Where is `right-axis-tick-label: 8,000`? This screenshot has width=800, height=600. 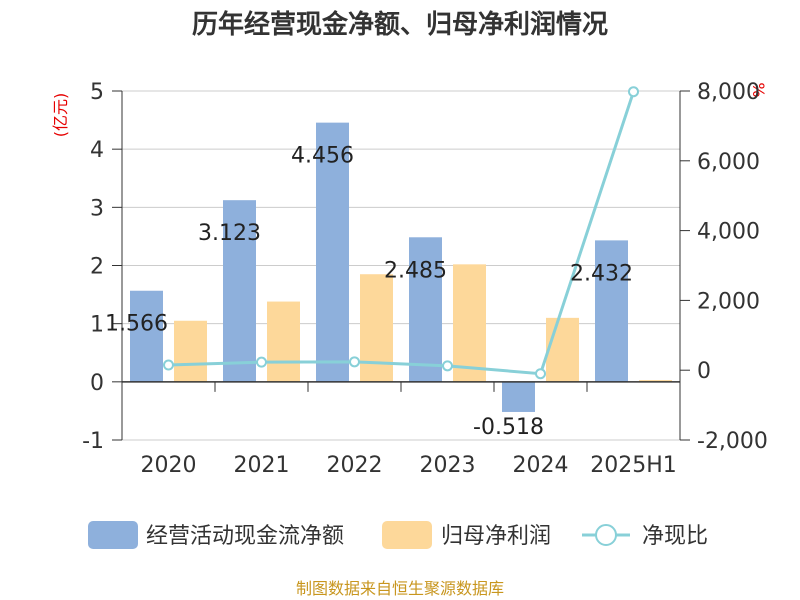
right-axis-tick-label: 8,000 is located at coordinates (728, 92).